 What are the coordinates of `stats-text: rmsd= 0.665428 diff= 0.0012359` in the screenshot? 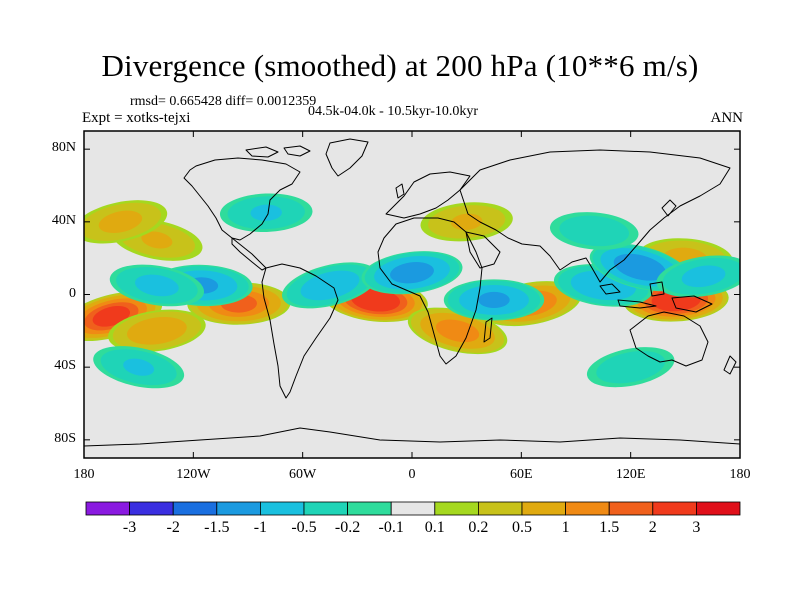 It's located at (223, 101).